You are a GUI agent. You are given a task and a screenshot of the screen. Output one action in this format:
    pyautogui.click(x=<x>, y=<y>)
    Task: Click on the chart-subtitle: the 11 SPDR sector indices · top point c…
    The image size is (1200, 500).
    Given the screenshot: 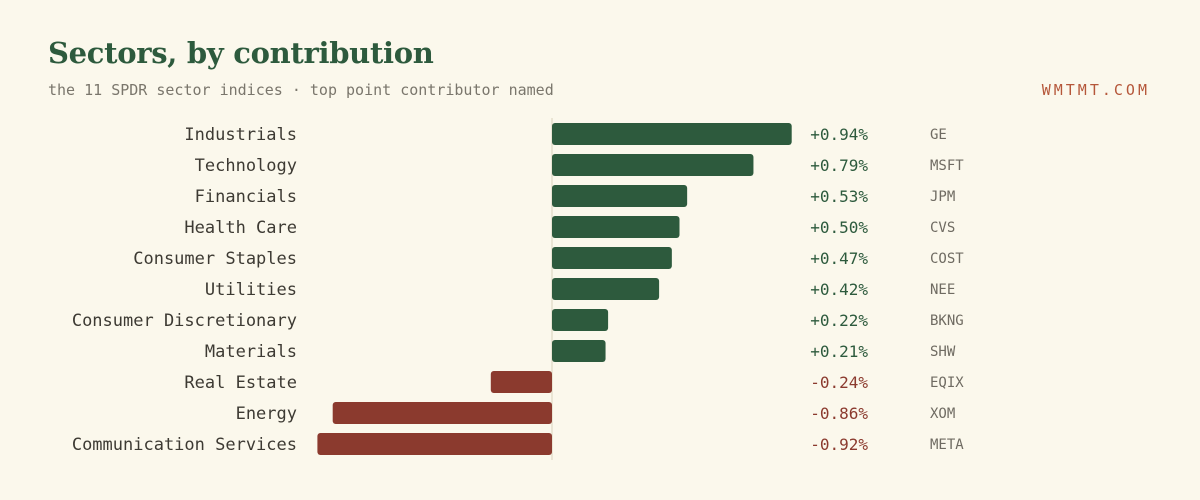 What is the action you would take?
    pyautogui.click(x=301, y=90)
    